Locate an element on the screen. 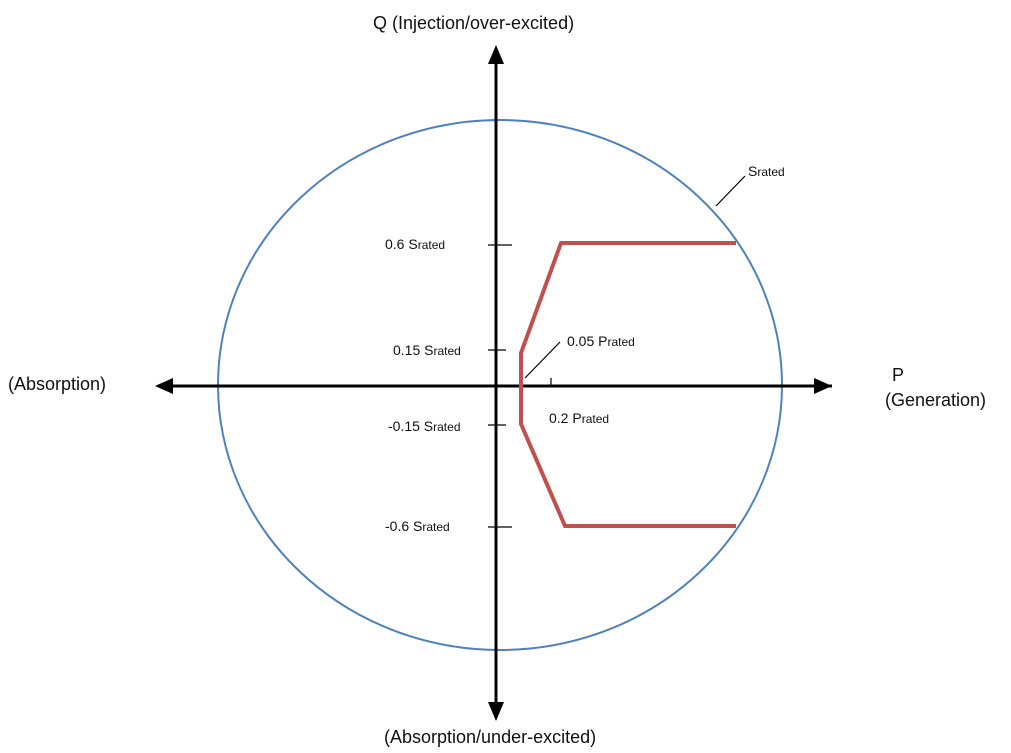 The width and height of the screenshot is (1011, 753). tick-label-q-0-6-prefix: 0.6 S is located at coordinates (401, 244).